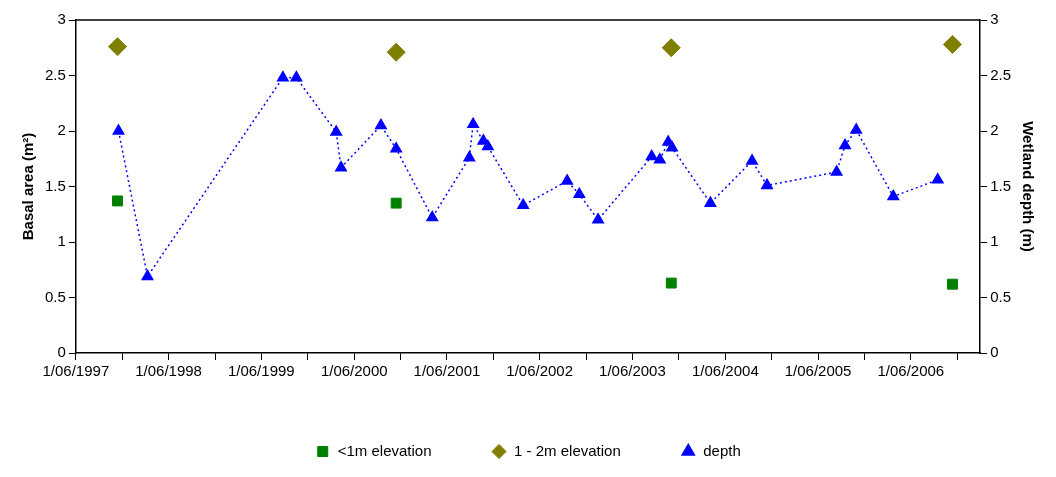 The height and width of the screenshot is (477, 1056). I want to click on x-tick-label: 1/06/2003, so click(632, 371).